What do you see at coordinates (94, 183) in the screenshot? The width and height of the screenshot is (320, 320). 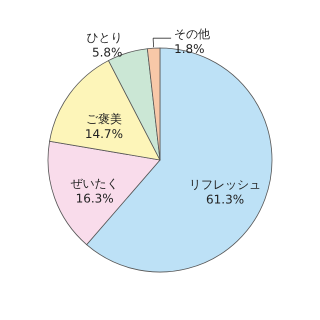 I see `slice-label: ぜいたく` at bounding box center [94, 183].